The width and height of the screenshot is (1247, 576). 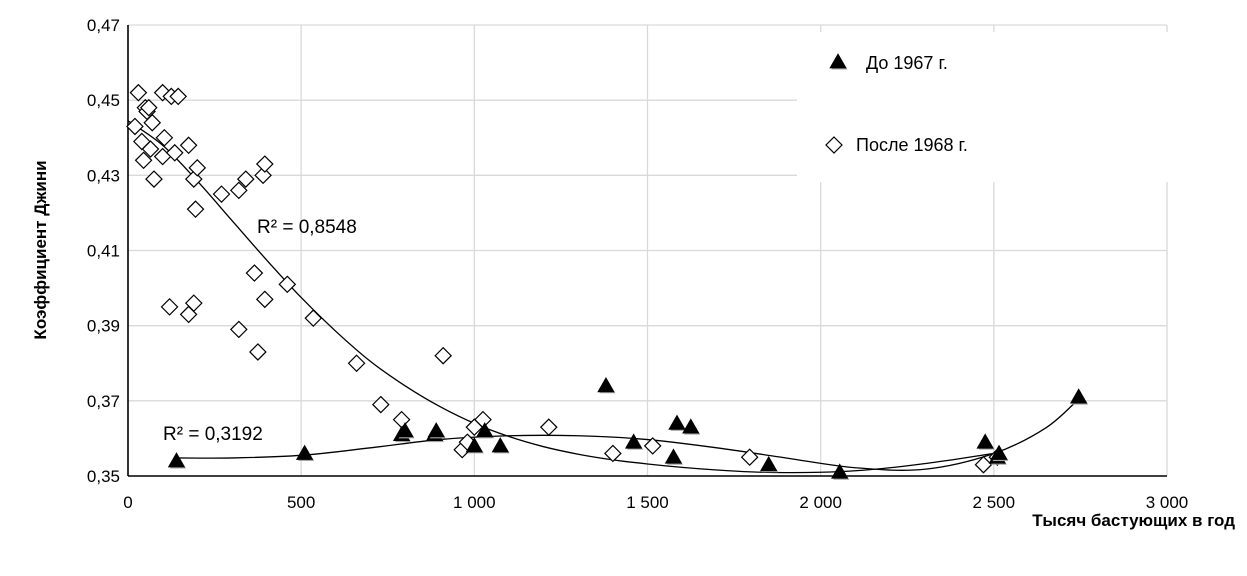 What do you see at coordinates (103, 100) in the screenshot?
I see `y-tick-label: 0,45` at bounding box center [103, 100].